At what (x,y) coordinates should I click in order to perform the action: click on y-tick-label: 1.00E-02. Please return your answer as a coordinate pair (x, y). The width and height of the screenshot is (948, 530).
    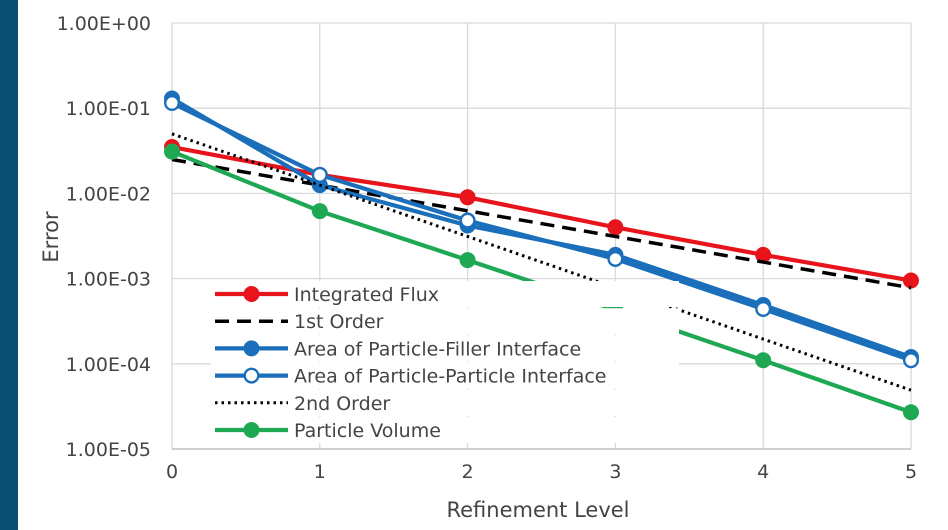
    Looking at the image, I should click on (108, 194).